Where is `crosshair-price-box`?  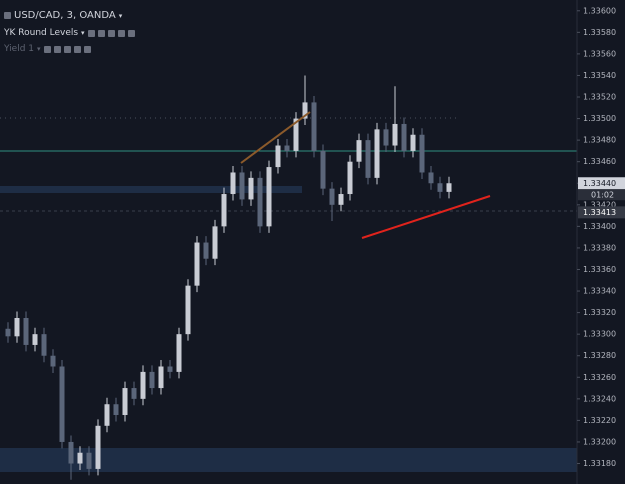 crosshair-price-box is located at coordinates (601, 212).